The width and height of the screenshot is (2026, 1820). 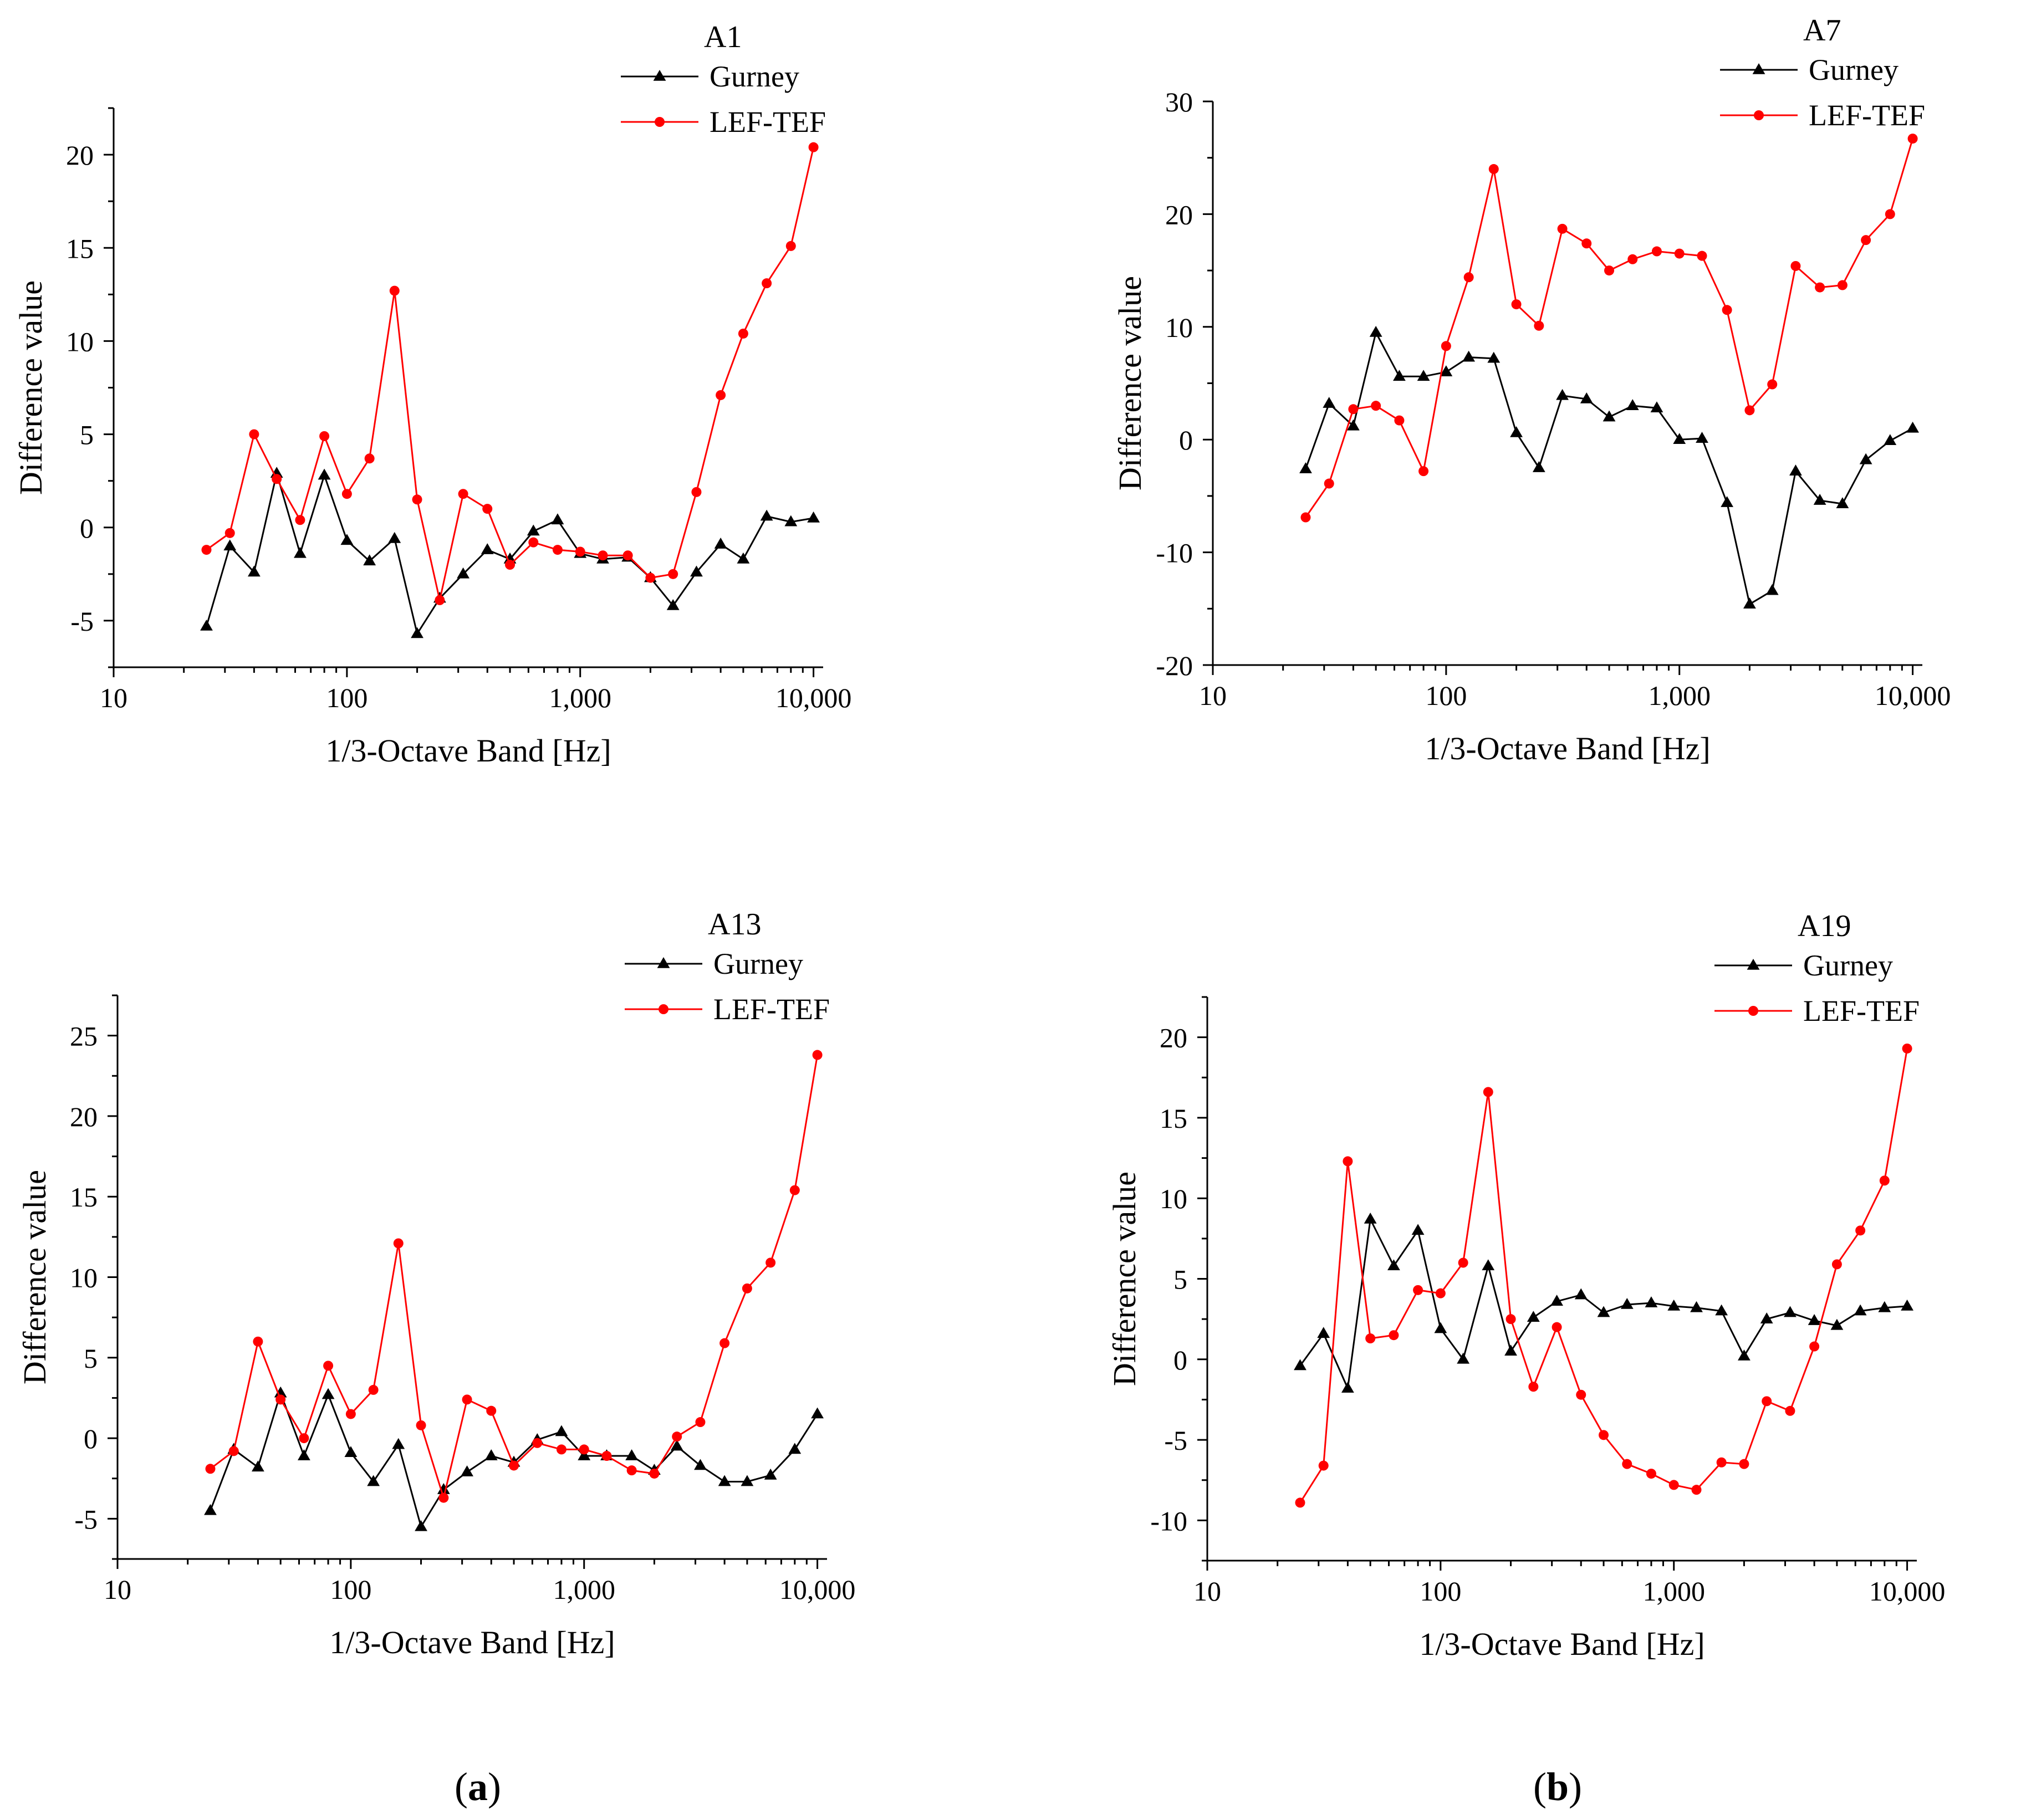 What do you see at coordinates (31, 387) in the screenshot?
I see `y-axis-title: Difference value` at bounding box center [31, 387].